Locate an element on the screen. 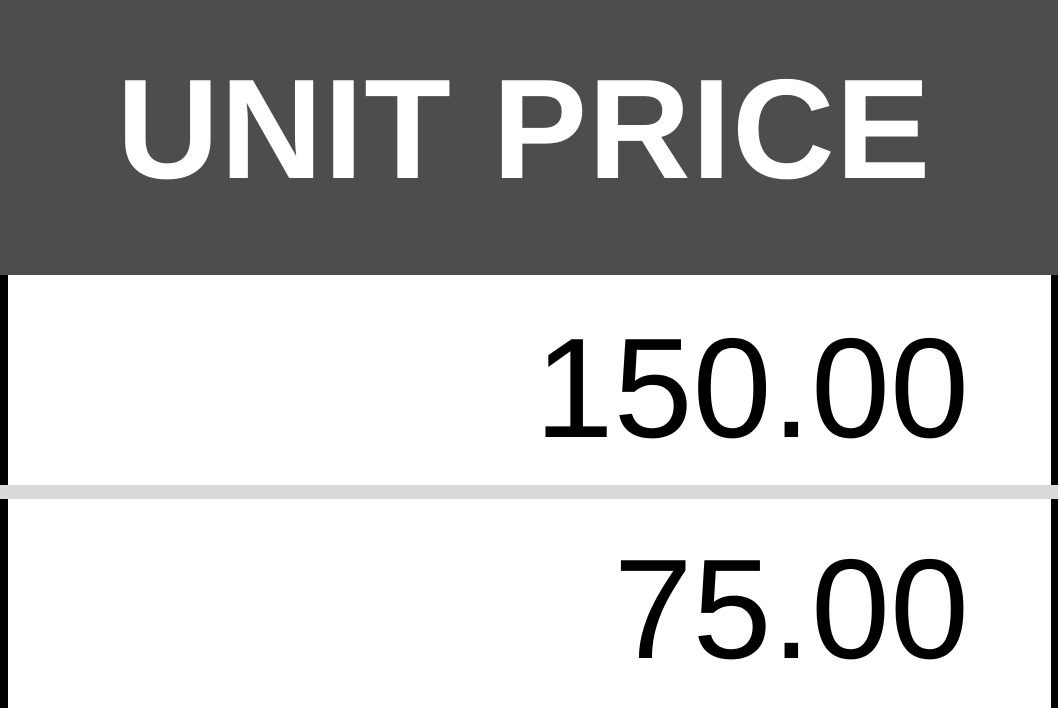 This screenshot has height=708, width=1058. unit-price-cell: 150.00 is located at coordinates (751, 388).